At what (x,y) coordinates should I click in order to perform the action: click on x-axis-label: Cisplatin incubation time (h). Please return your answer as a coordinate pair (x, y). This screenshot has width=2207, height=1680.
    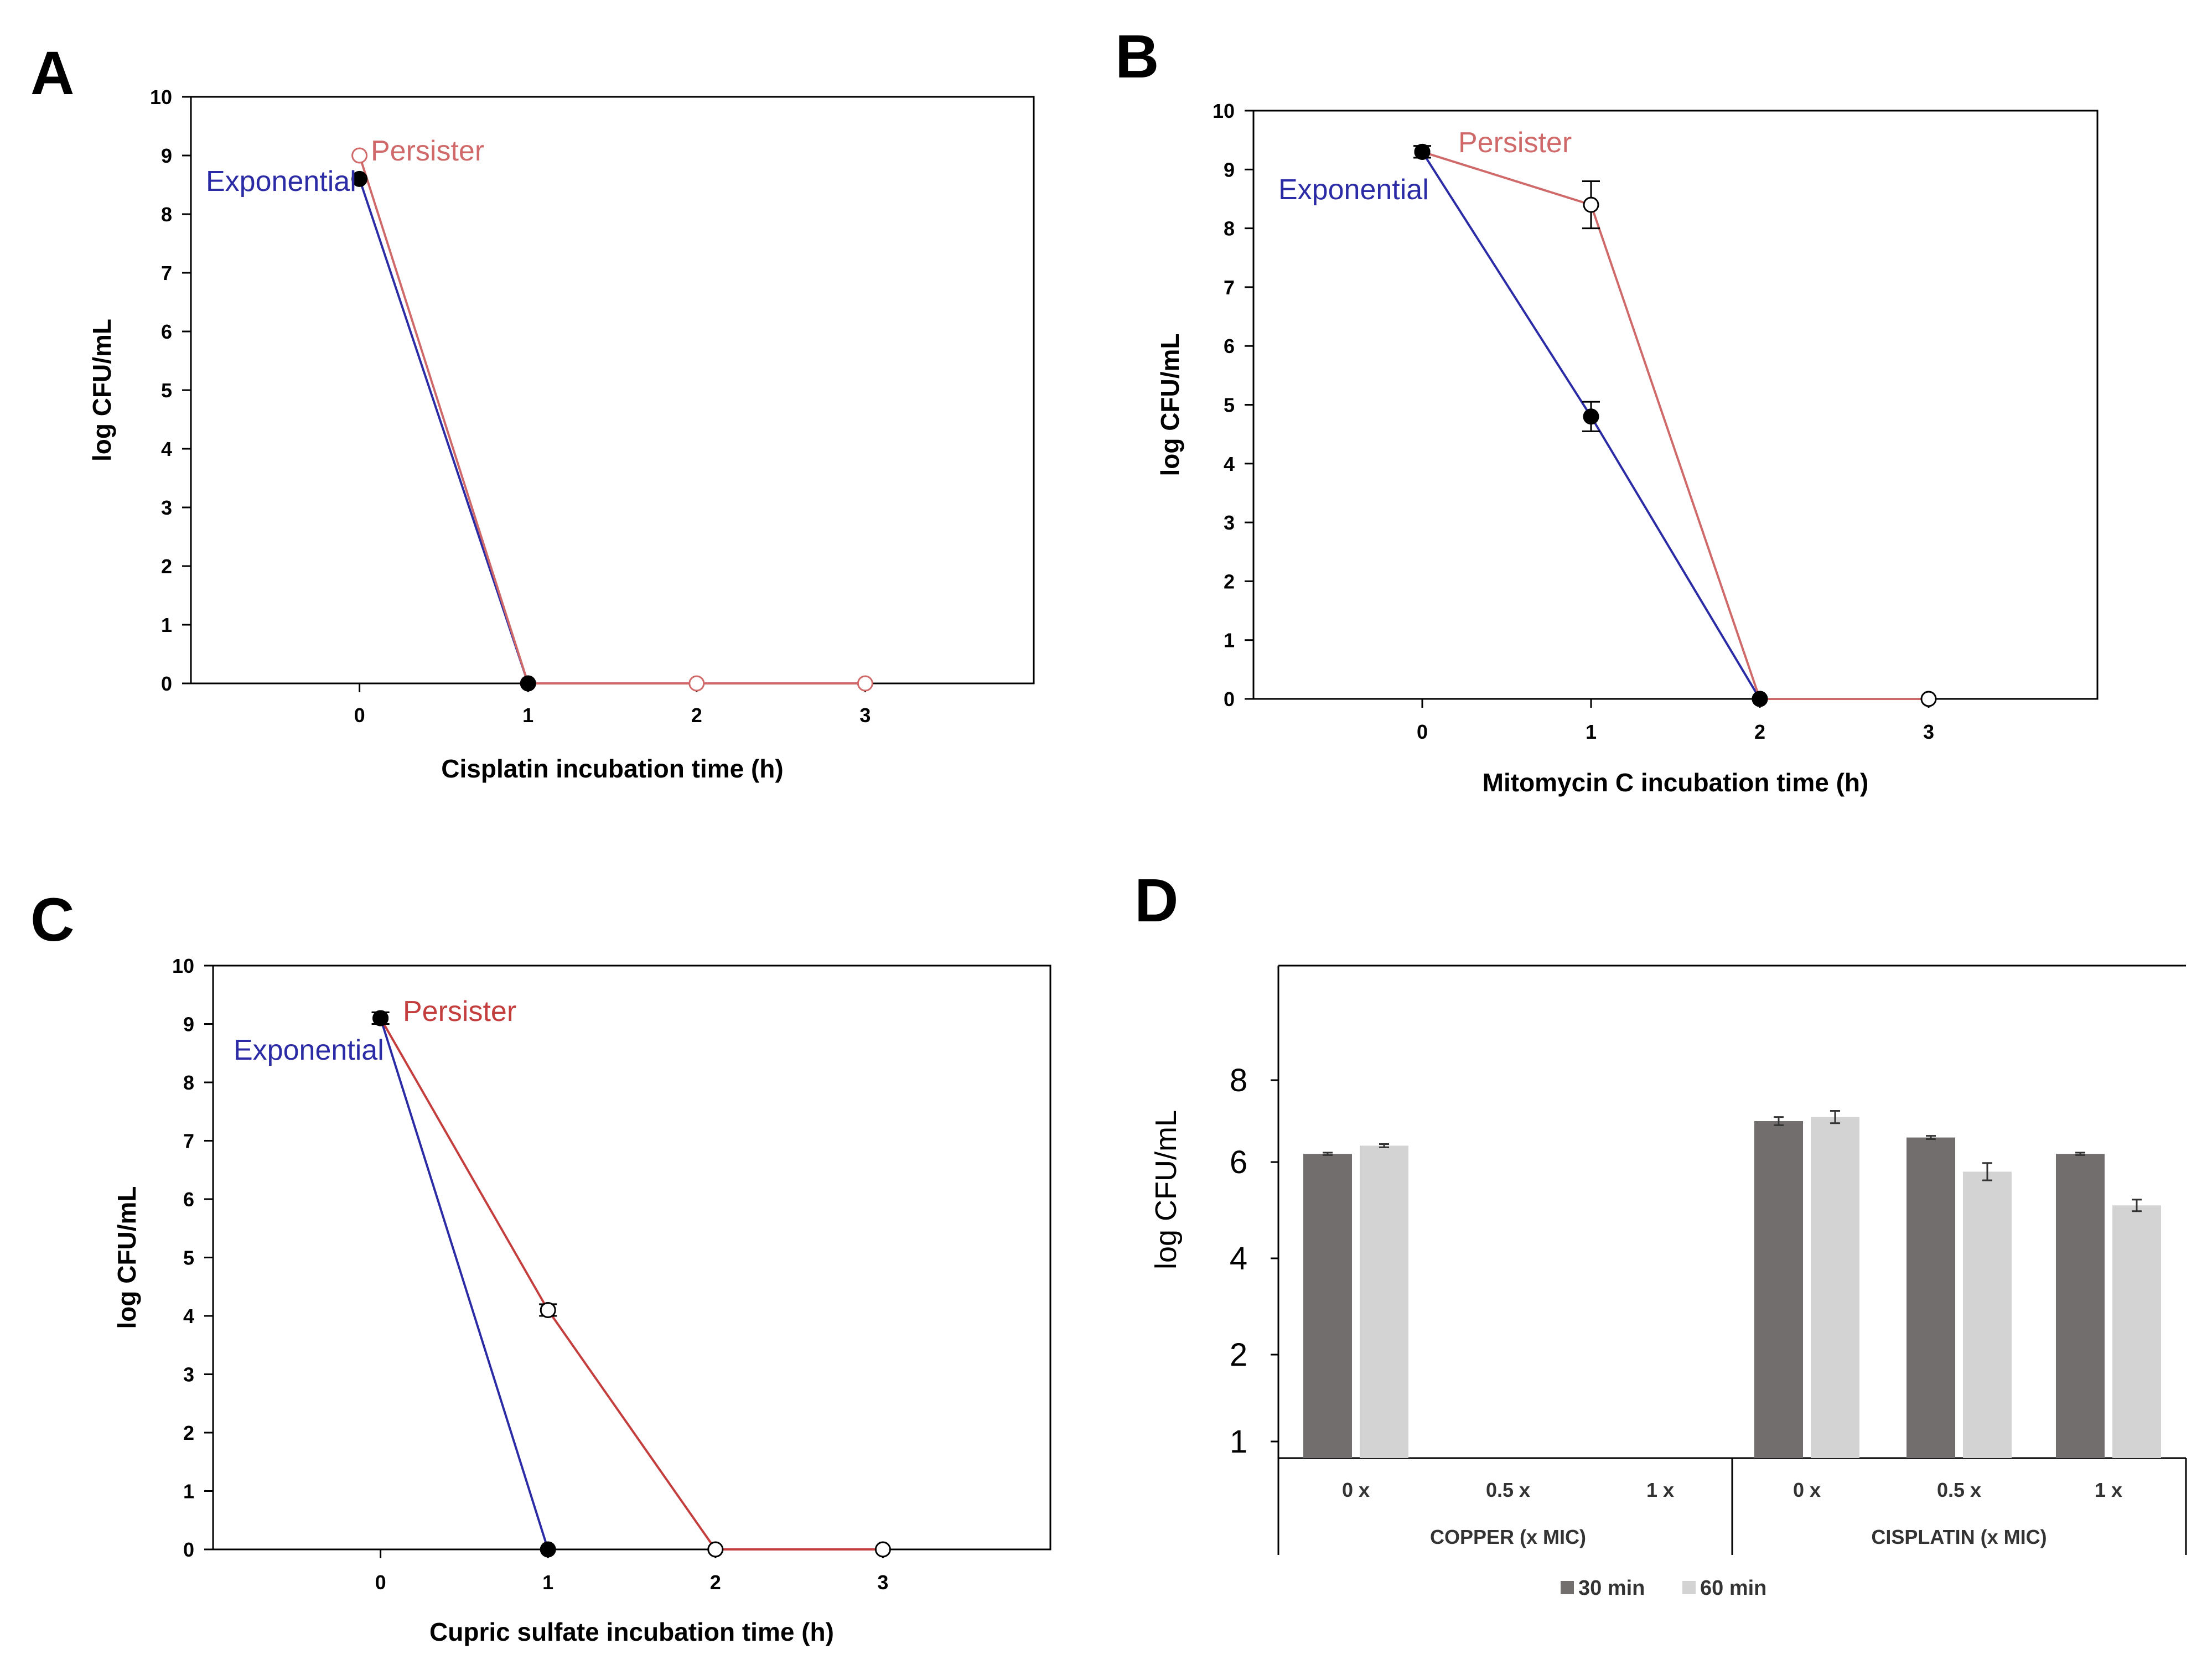
    Looking at the image, I should click on (612, 769).